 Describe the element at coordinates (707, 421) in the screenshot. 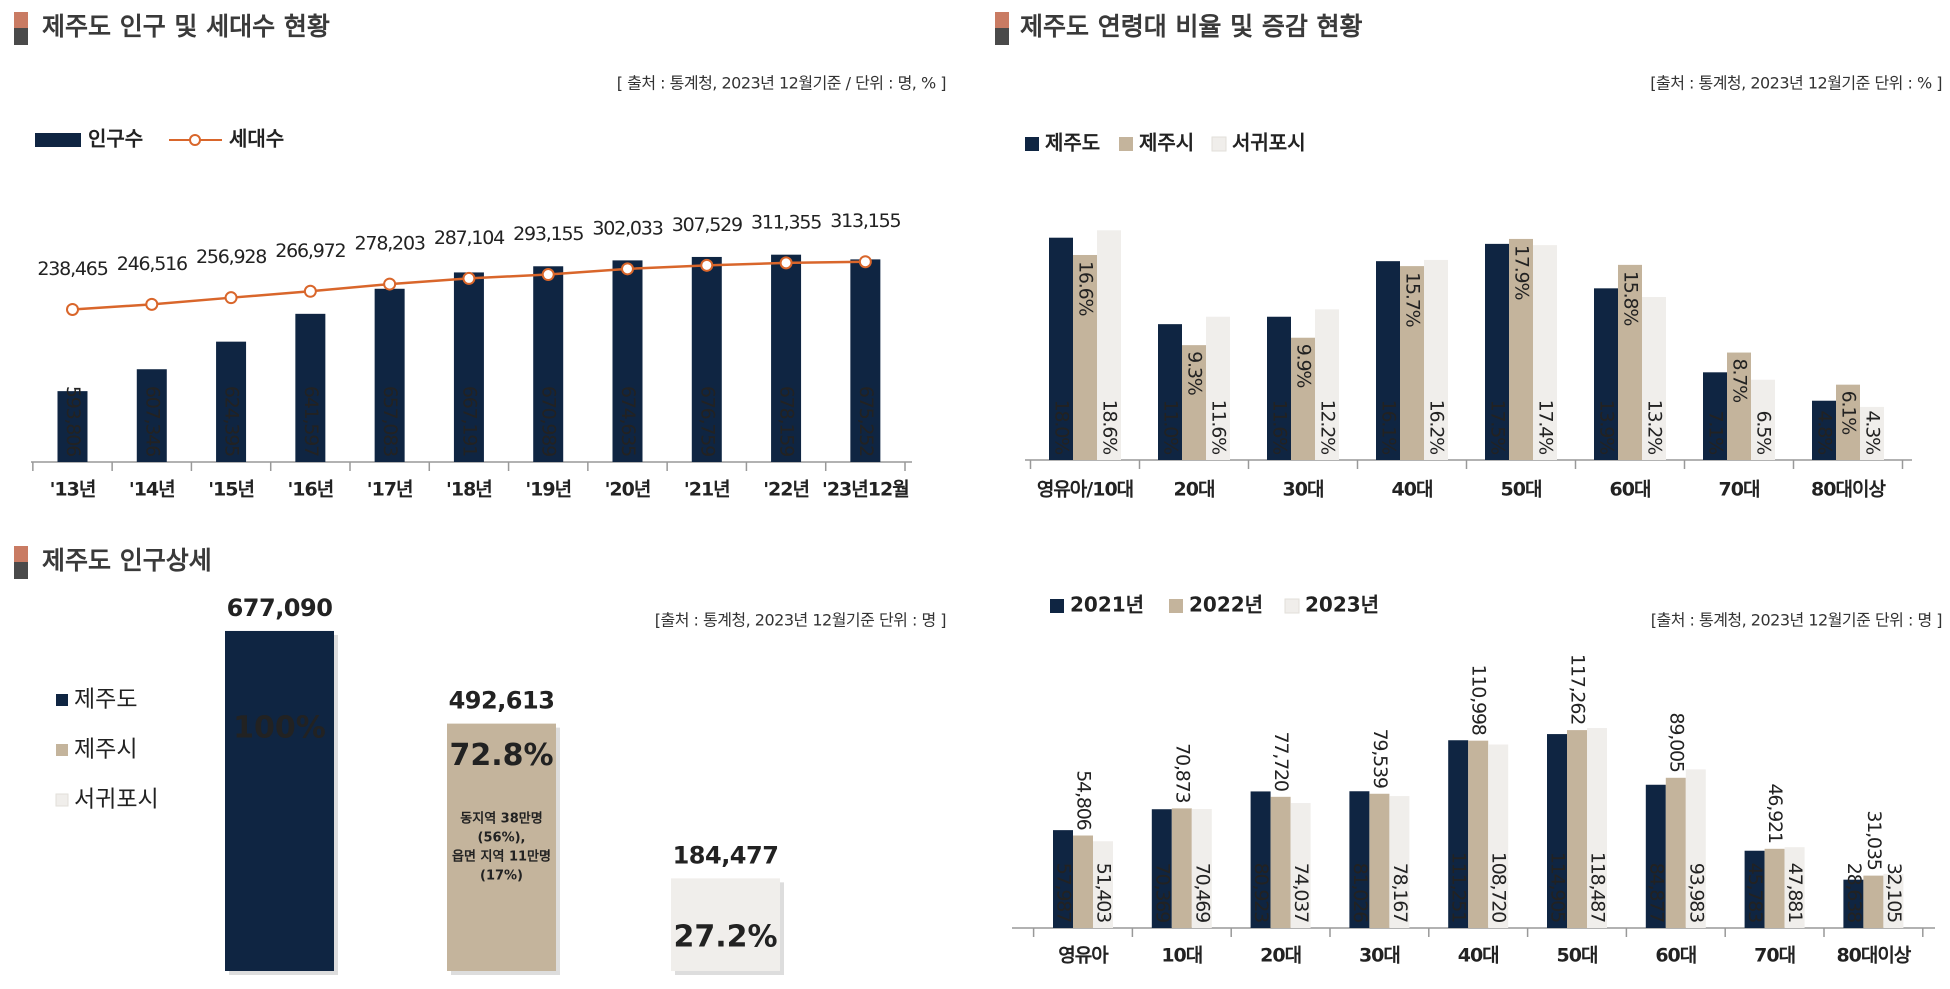

I see `data-label: 676,759` at that location.